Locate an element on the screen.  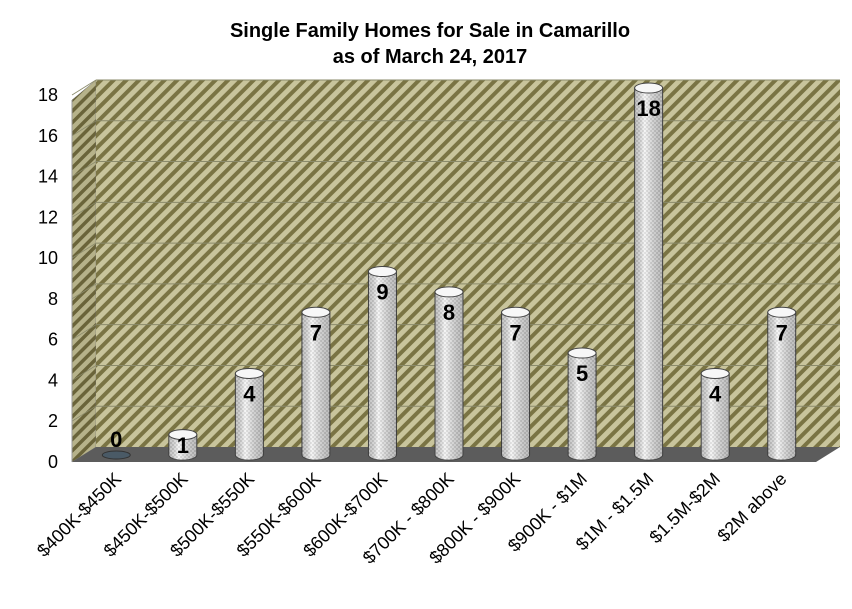
x-tick-label: $2M above is located at coordinates (751, 507).